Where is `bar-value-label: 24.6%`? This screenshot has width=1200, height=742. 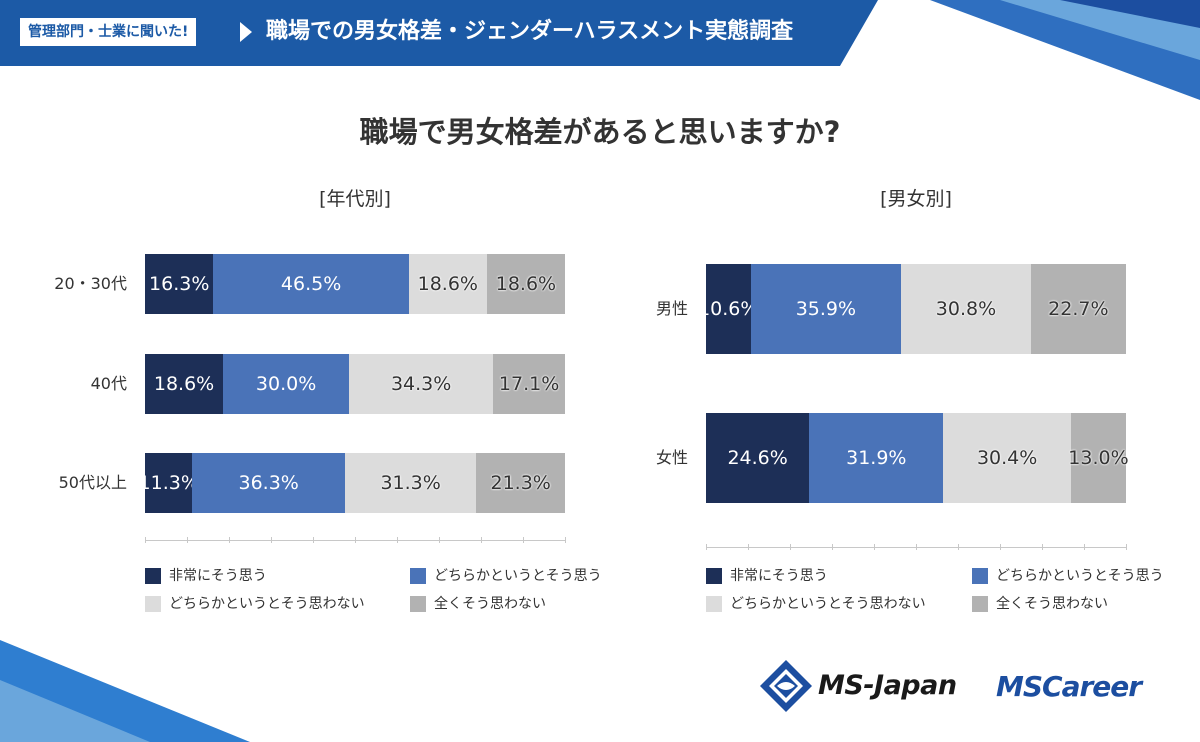
bar-value-label: 24.6% is located at coordinates (757, 458).